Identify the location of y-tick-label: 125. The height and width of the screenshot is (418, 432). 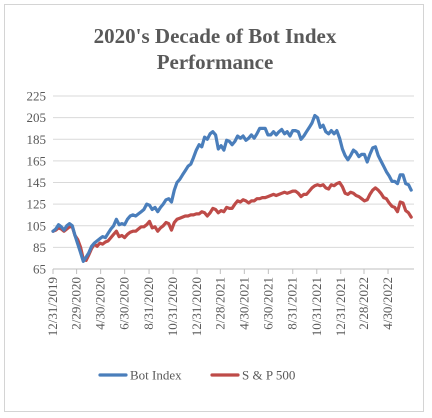
(37, 204).